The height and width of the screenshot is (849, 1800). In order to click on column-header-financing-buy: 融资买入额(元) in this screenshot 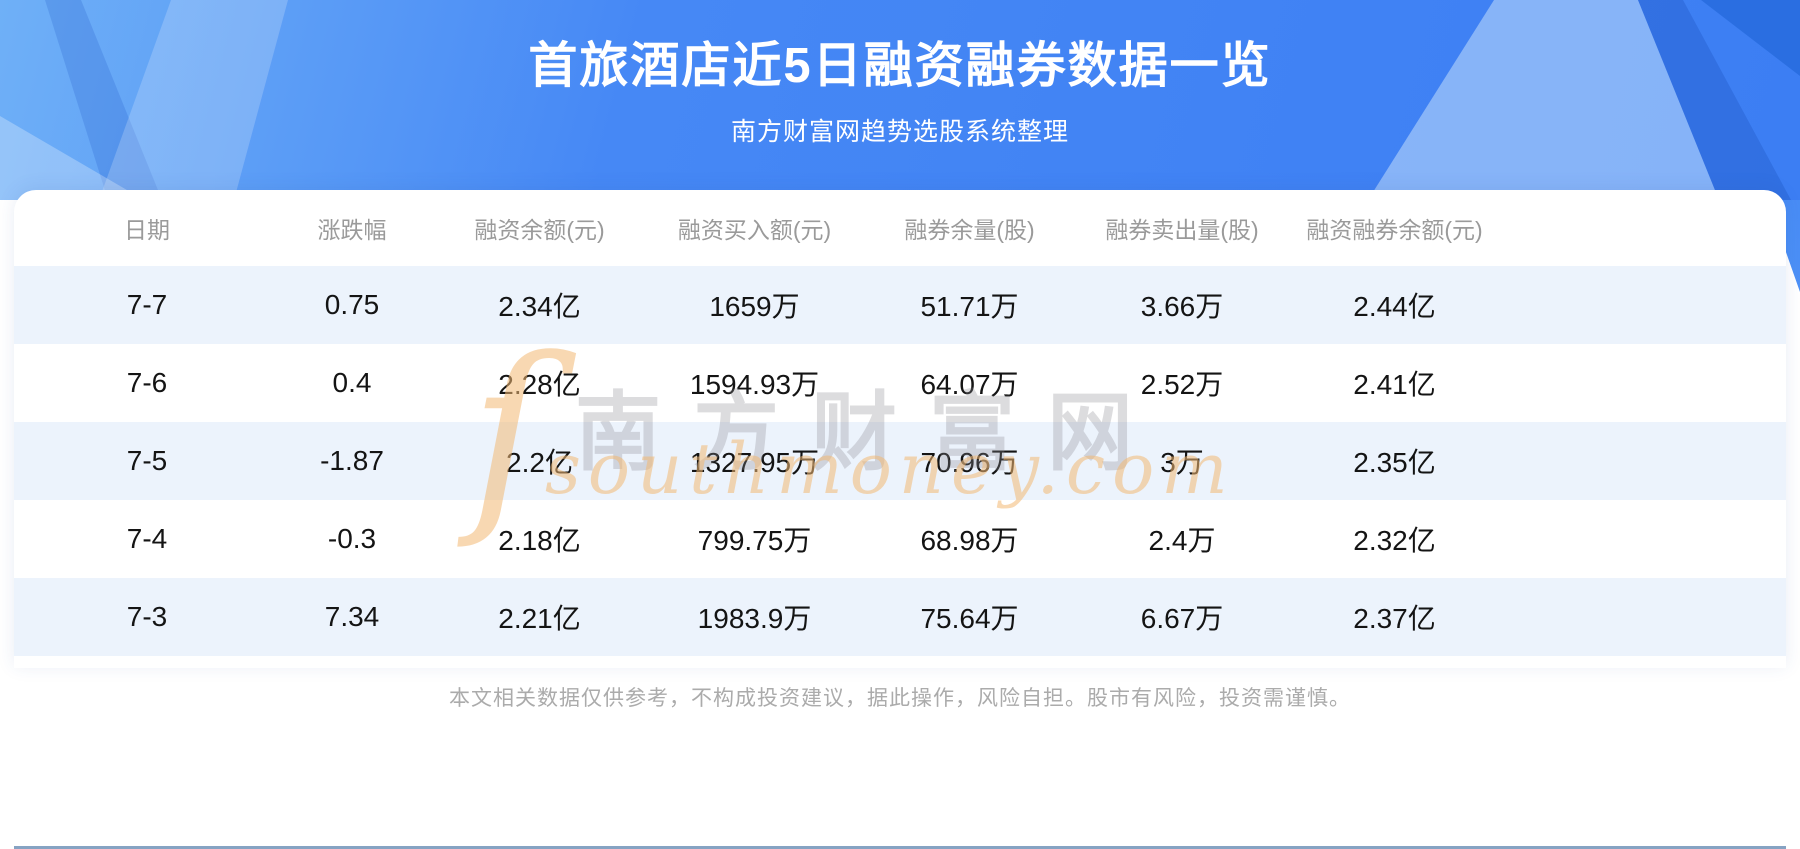, I will do `click(754, 230)`.